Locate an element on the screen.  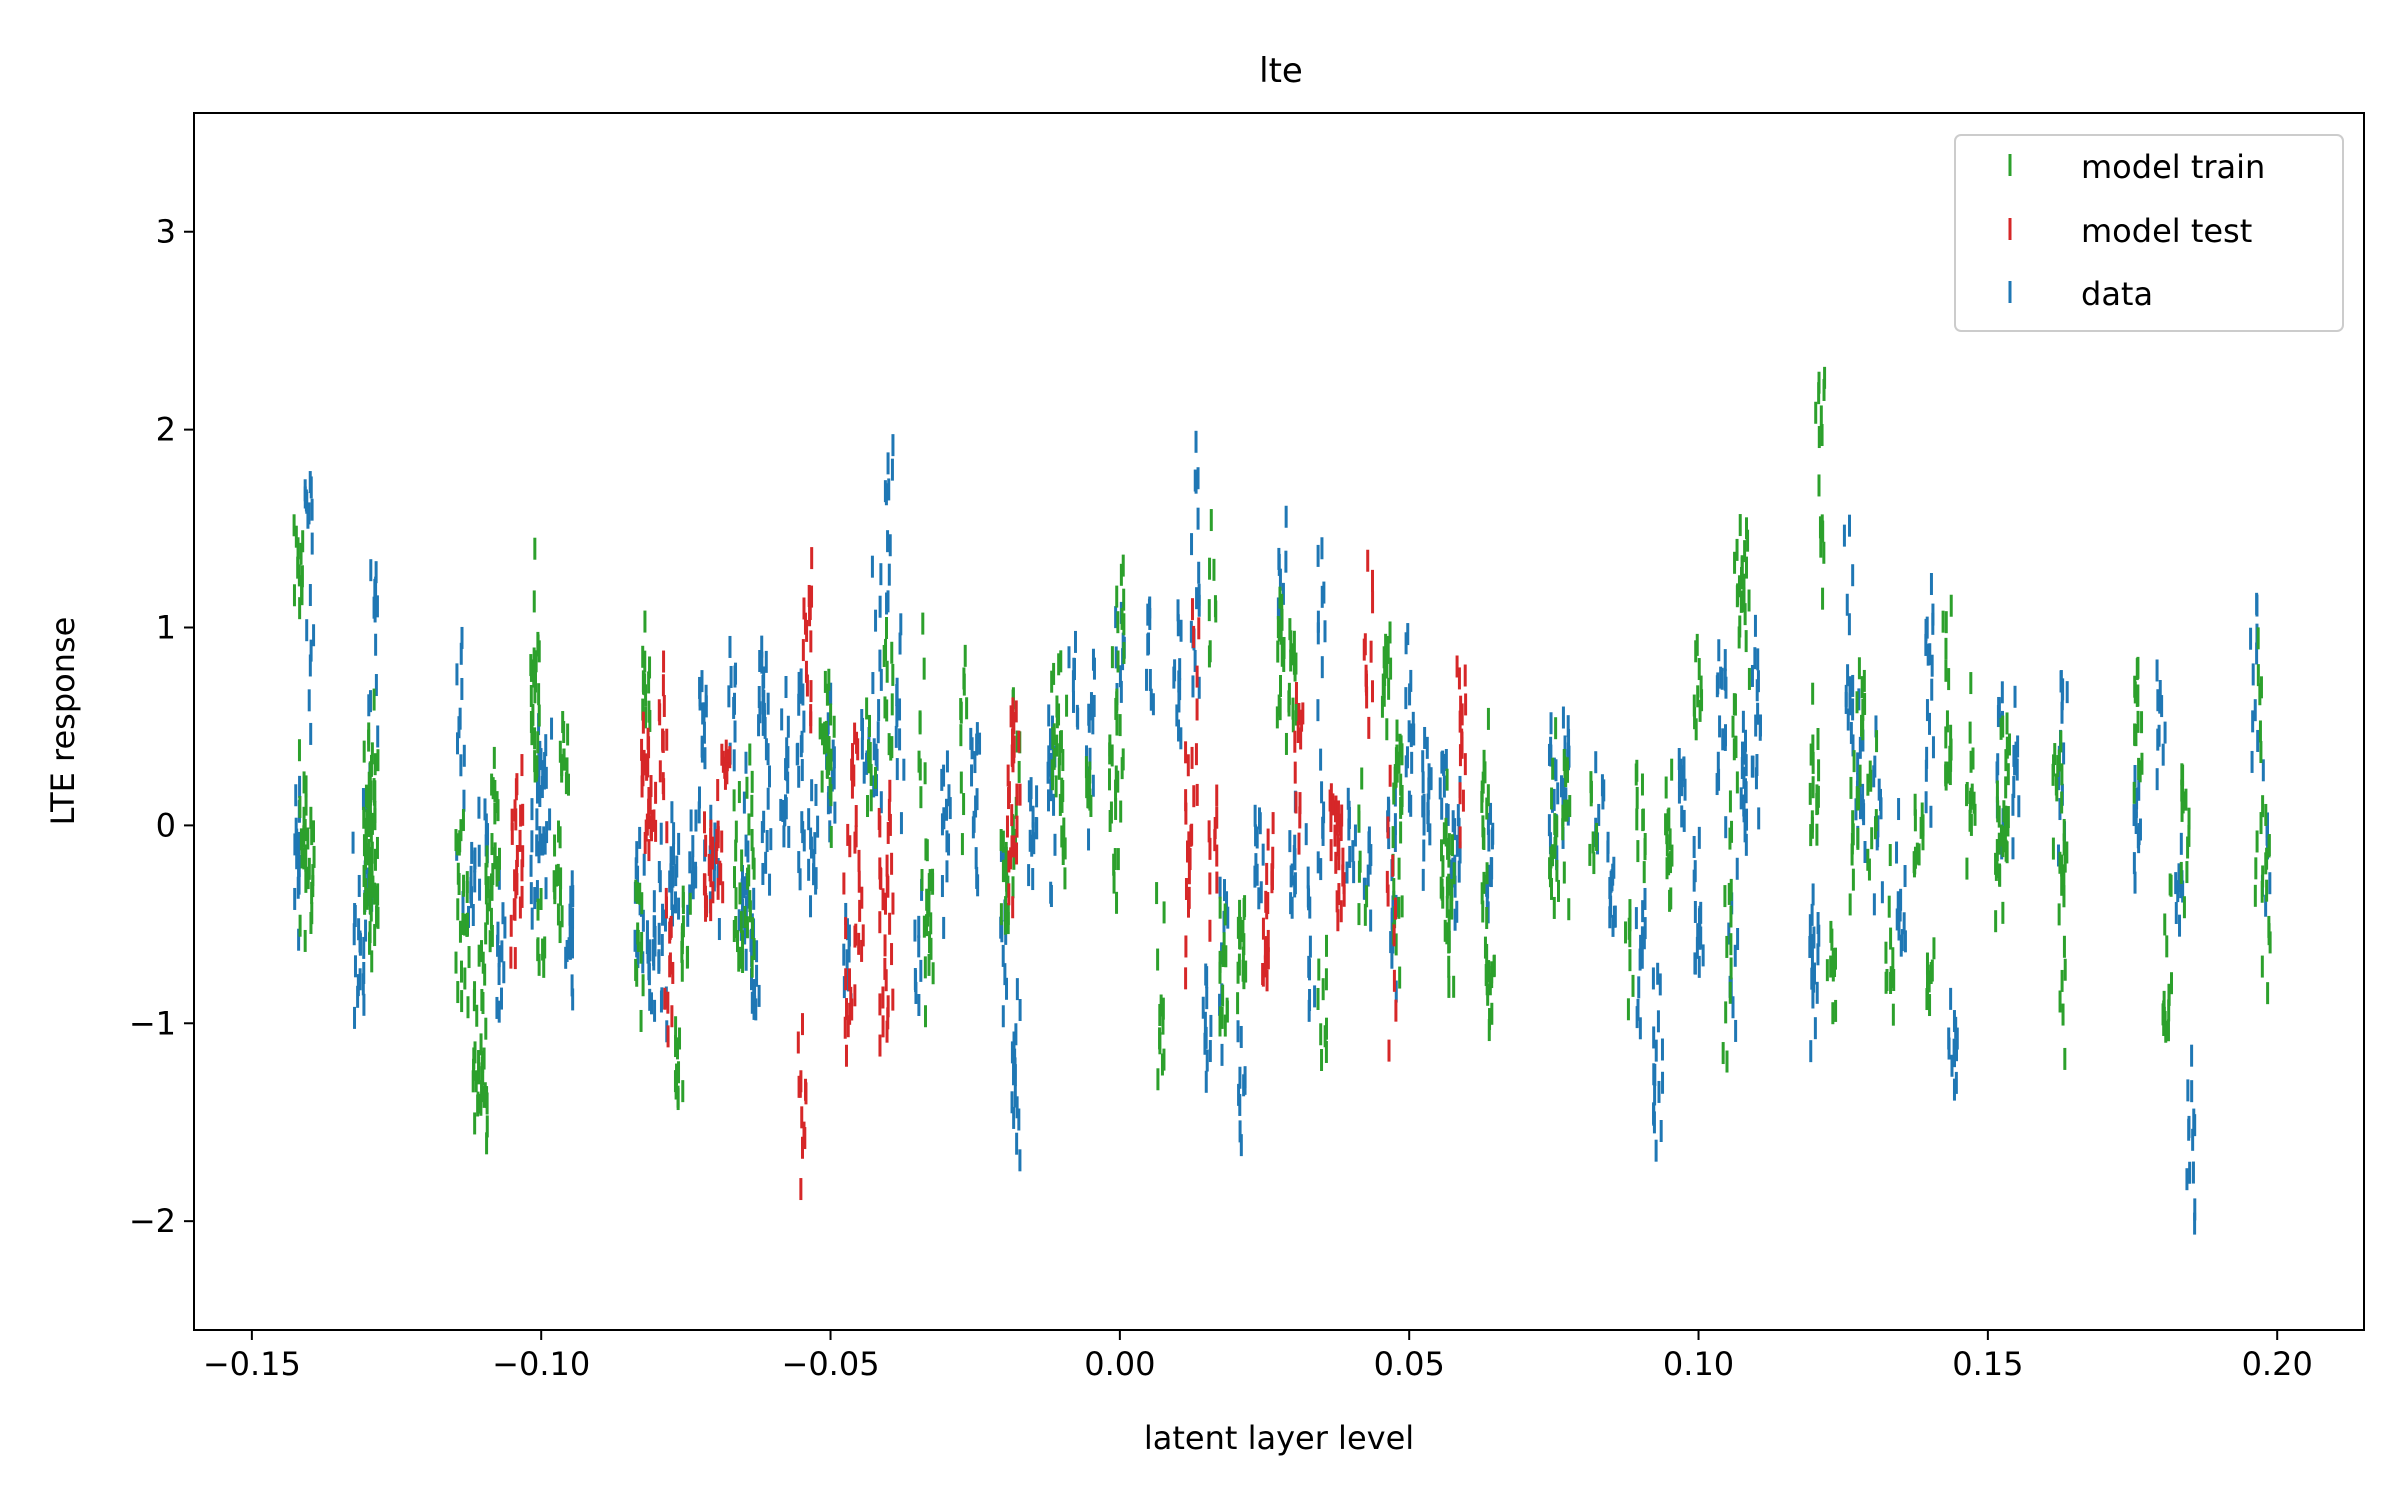
legend-label-model-train: model train is located at coordinates (2173, 167).